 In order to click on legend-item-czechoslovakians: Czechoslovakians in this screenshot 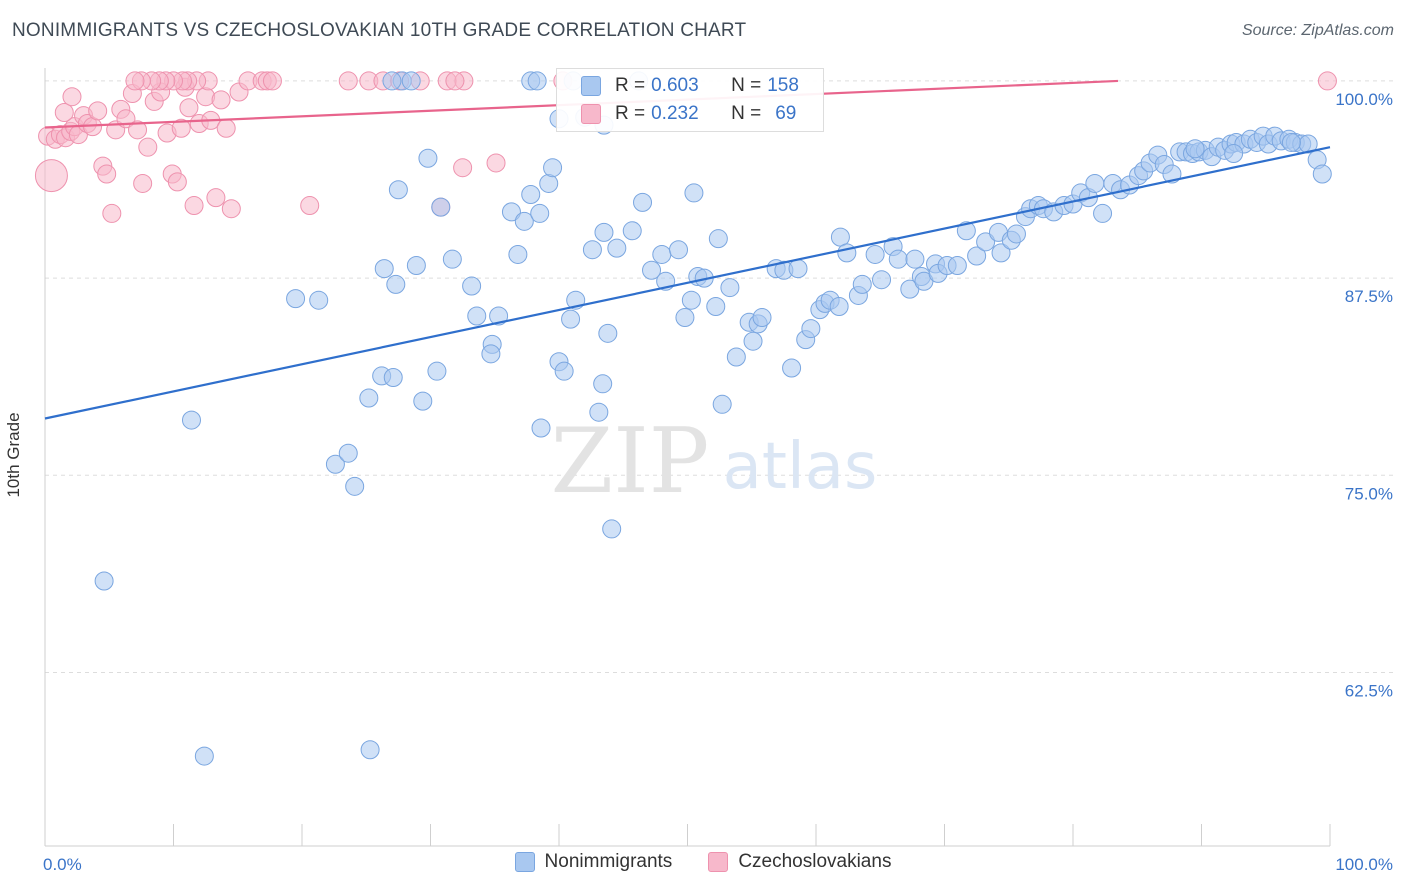, I will do `click(799, 862)`.